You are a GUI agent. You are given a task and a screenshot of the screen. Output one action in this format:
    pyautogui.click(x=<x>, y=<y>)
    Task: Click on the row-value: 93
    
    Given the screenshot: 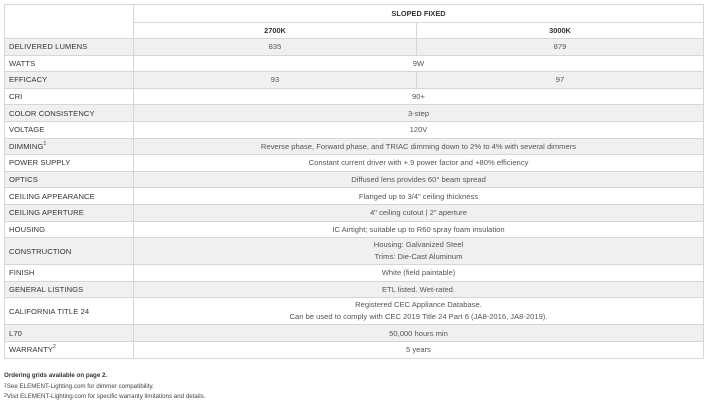 What is the action you would take?
    pyautogui.click(x=275, y=80)
    